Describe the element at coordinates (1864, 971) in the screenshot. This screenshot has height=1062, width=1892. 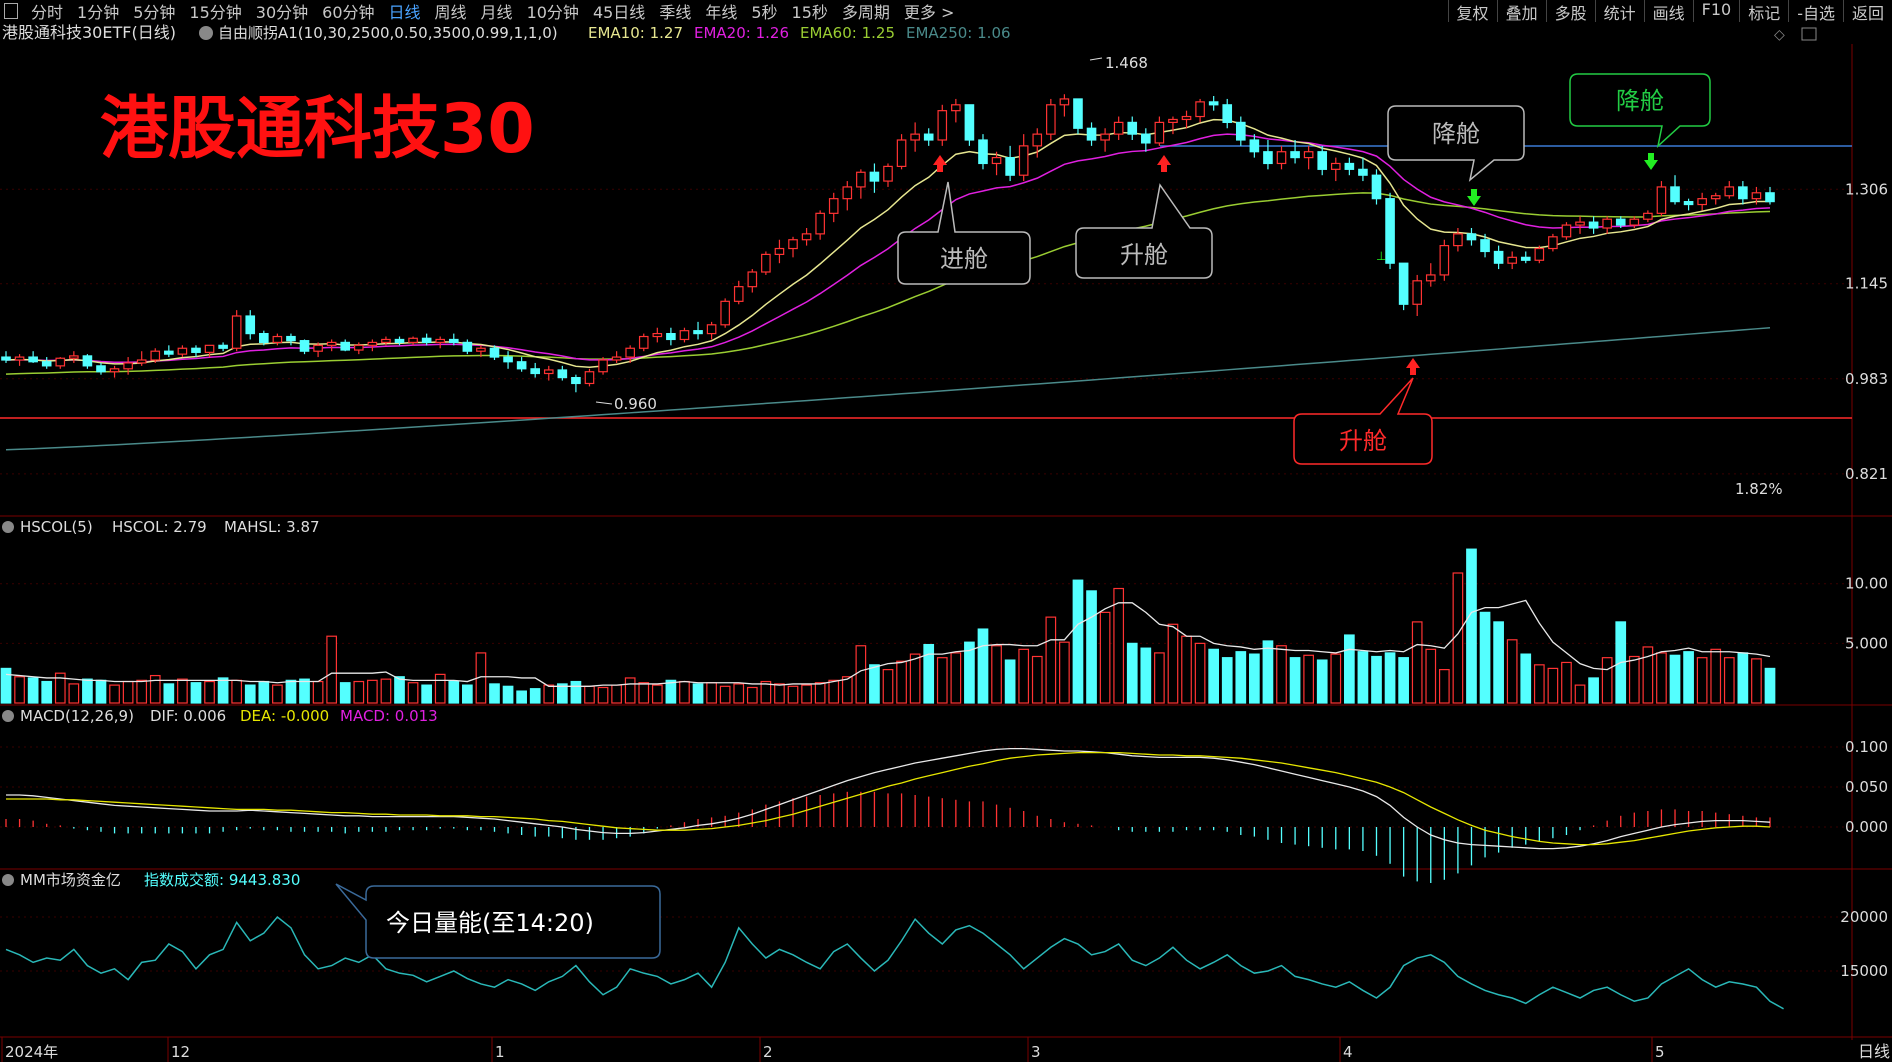
I see `mm-tick-1: 15000` at that location.